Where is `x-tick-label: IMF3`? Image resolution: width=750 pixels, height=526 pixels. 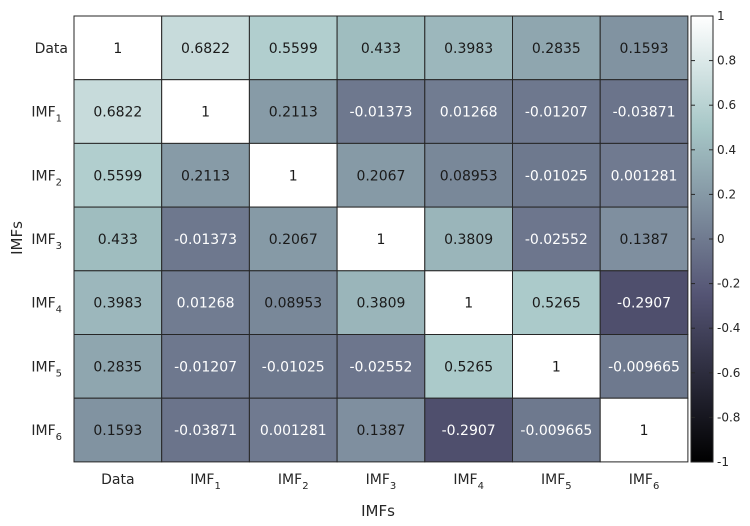 x-tick-label: IMF3 is located at coordinates (381, 482).